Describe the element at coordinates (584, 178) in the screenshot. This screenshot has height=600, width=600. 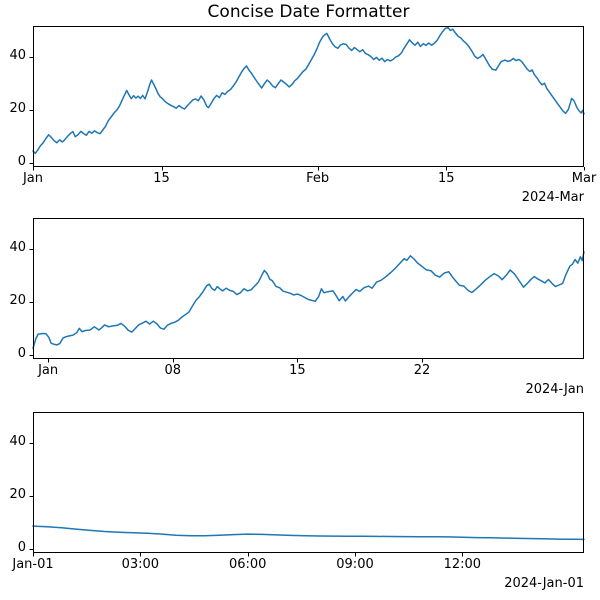
I see `x-tick-label: Mar` at that location.